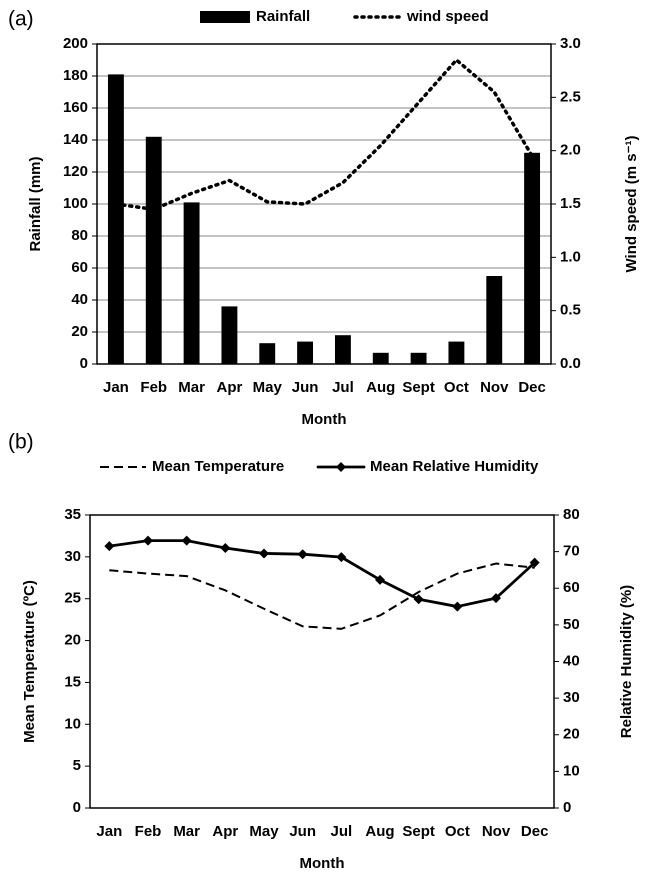  What do you see at coordinates (571, 514) in the screenshot?
I see `y2-tick-label: 80` at bounding box center [571, 514].